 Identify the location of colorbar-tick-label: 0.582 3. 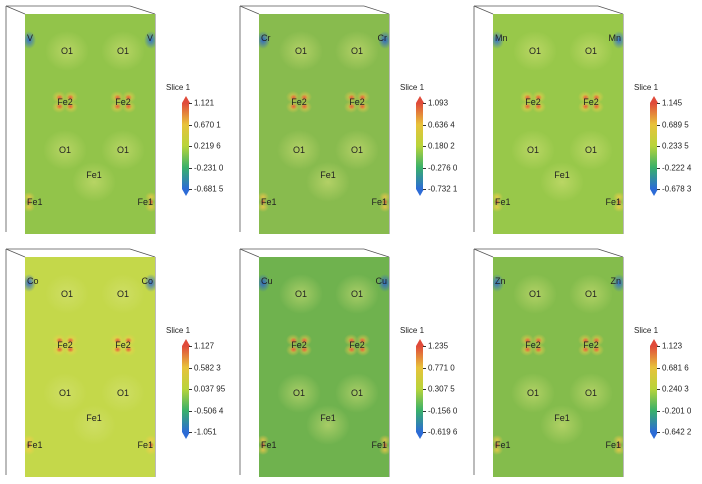
(207, 367).